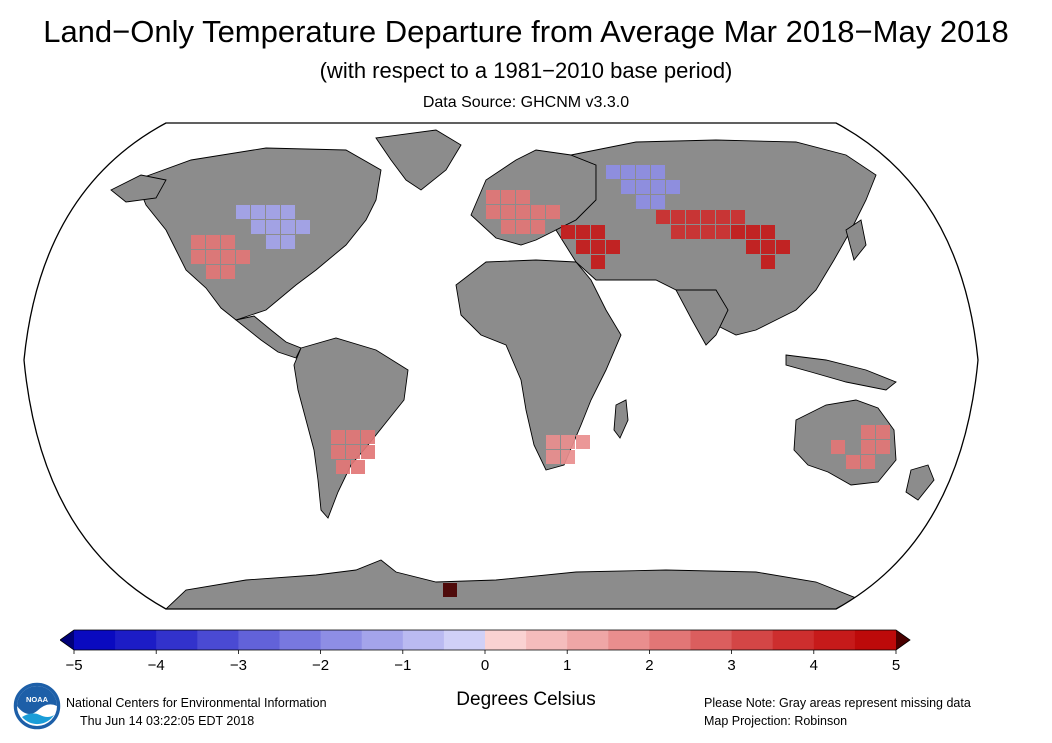 The width and height of the screenshot is (1052, 743). I want to click on colorbar: −5 −4 −3 −2 −1 0 1 2 3 4 5, so click(485, 651).